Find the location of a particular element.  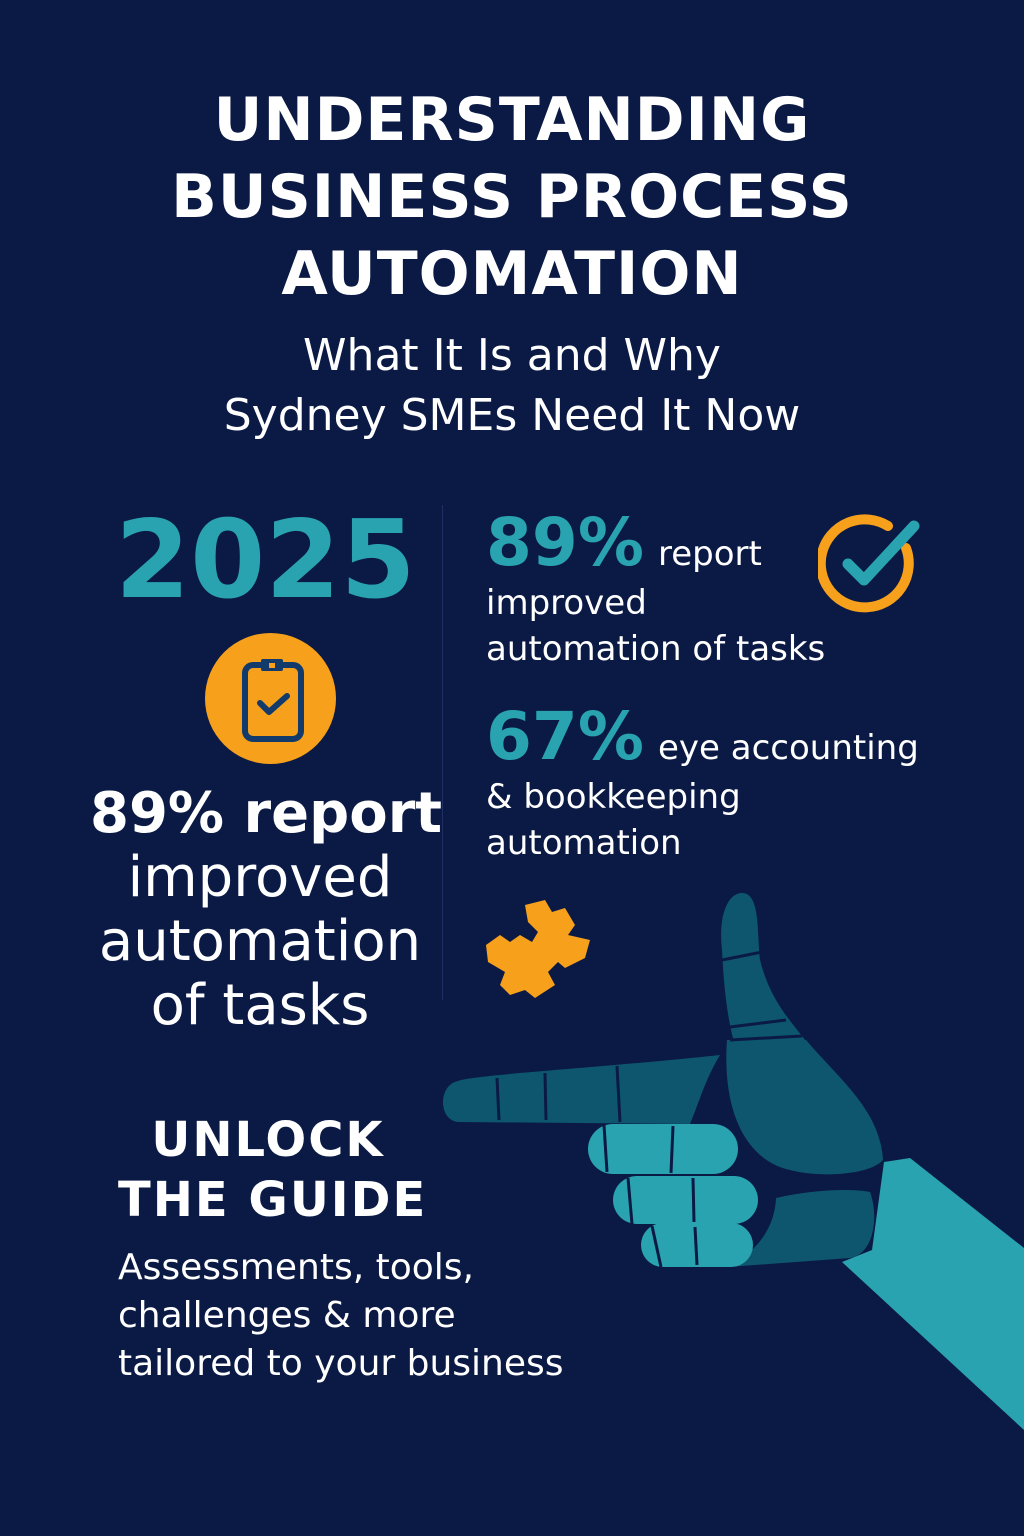

thumb is located at coordinates (763, 976).